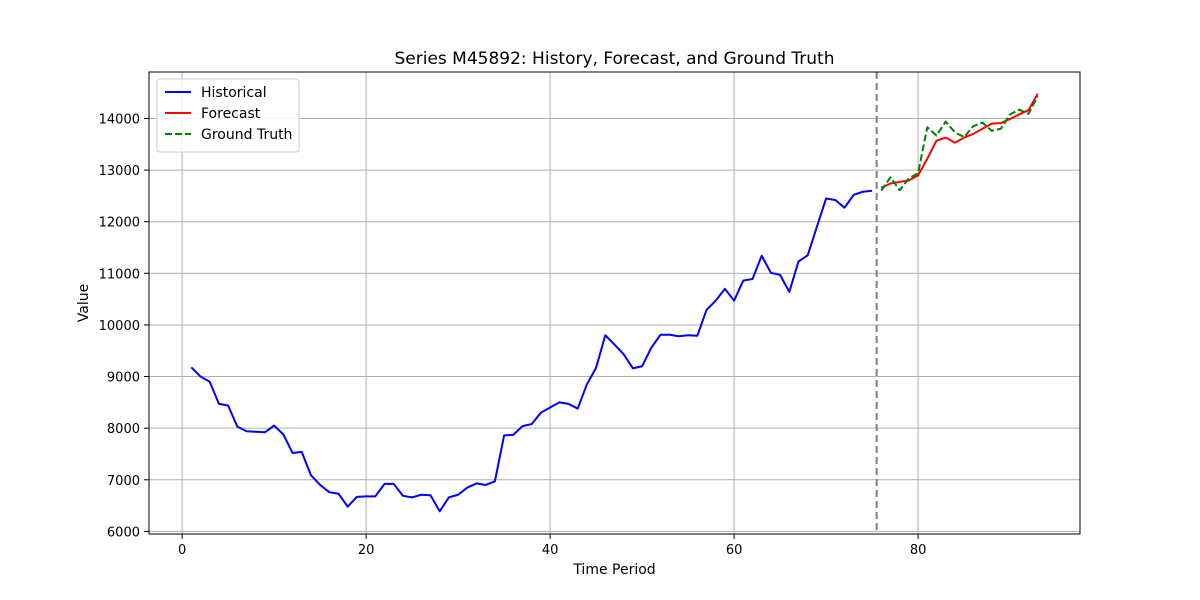  Describe the element at coordinates (119, 119) in the screenshot. I see `y-tick-label: 14000` at that location.